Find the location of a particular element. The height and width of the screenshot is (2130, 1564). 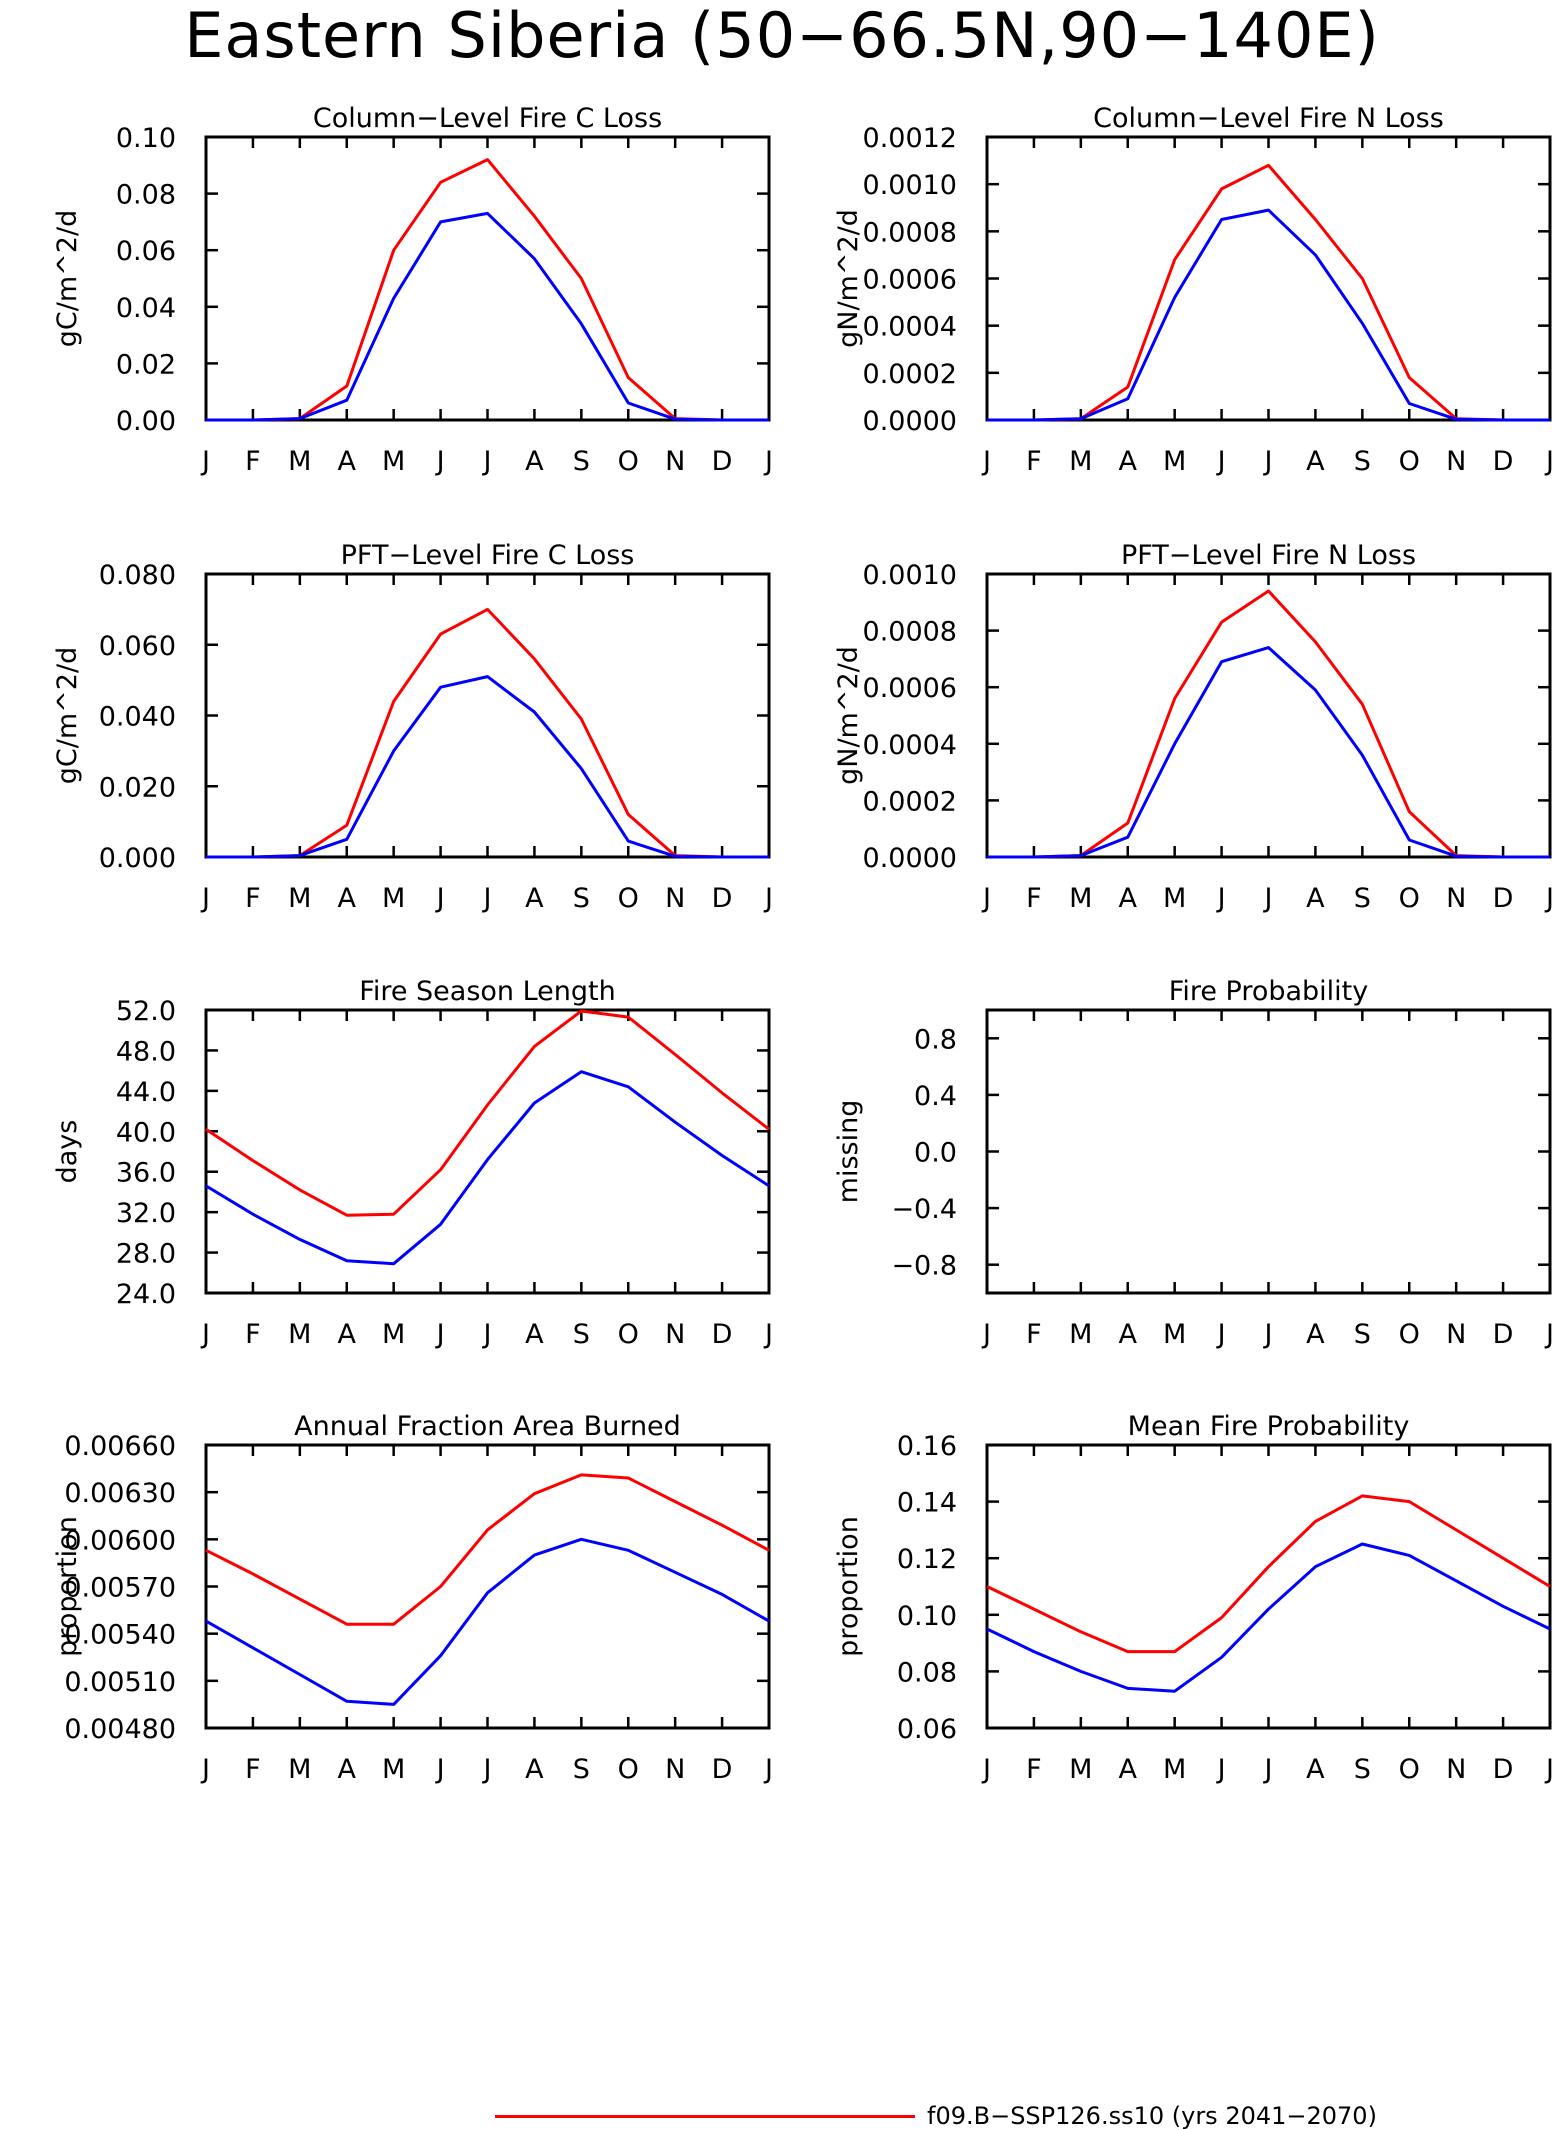

y-tick-label: 32.0 is located at coordinates (146, 1213).